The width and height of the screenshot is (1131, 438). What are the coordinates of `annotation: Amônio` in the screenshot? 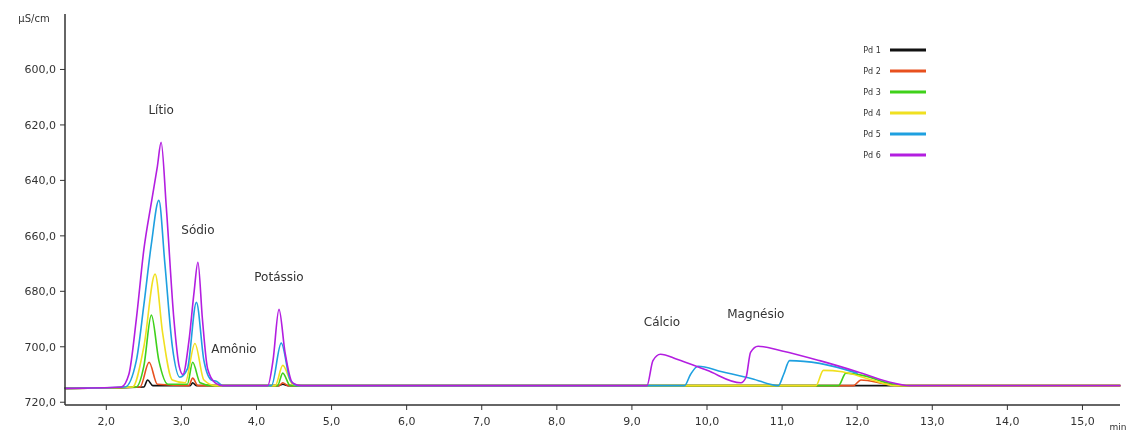 It's located at (234, 349).